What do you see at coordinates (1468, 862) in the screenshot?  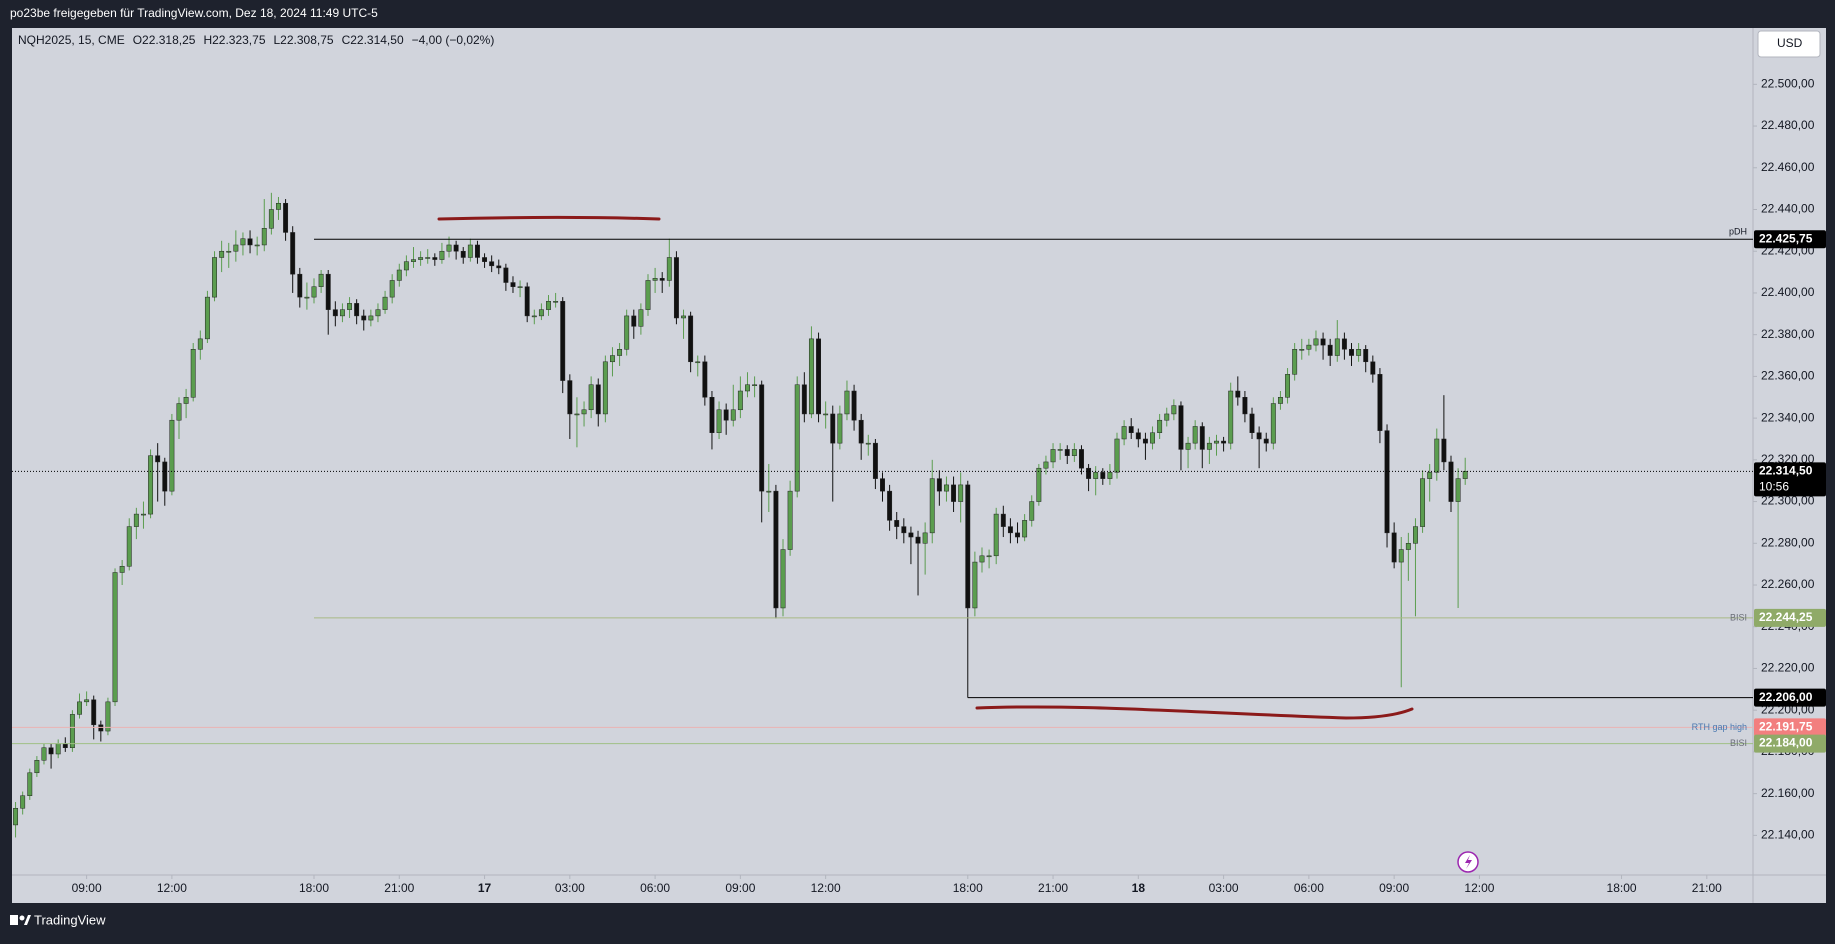 I see `alert-icon` at bounding box center [1468, 862].